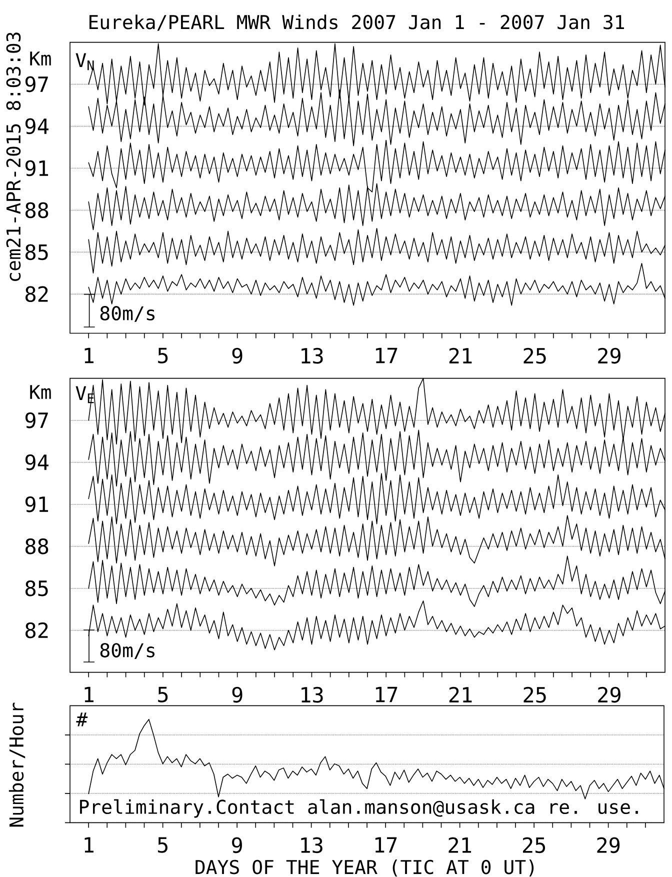 This screenshot has width=672, height=877. Describe the element at coordinates (365, 868) in the screenshot. I see `x-axis-title: DAYS OF THE YEAR (TIC AT 0 UT)` at that location.